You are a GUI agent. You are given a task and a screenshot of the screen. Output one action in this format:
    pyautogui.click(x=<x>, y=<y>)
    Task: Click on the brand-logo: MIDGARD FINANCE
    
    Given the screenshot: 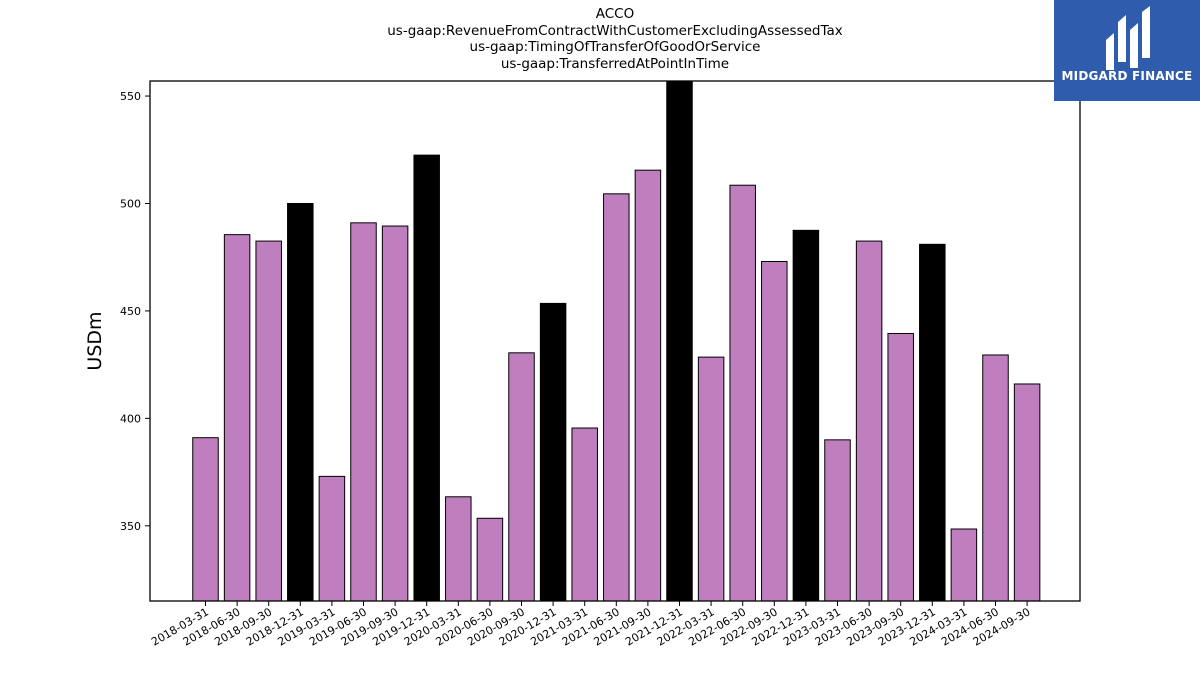 What is the action you would take?
    pyautogui.click(x=1127, y=50)
    